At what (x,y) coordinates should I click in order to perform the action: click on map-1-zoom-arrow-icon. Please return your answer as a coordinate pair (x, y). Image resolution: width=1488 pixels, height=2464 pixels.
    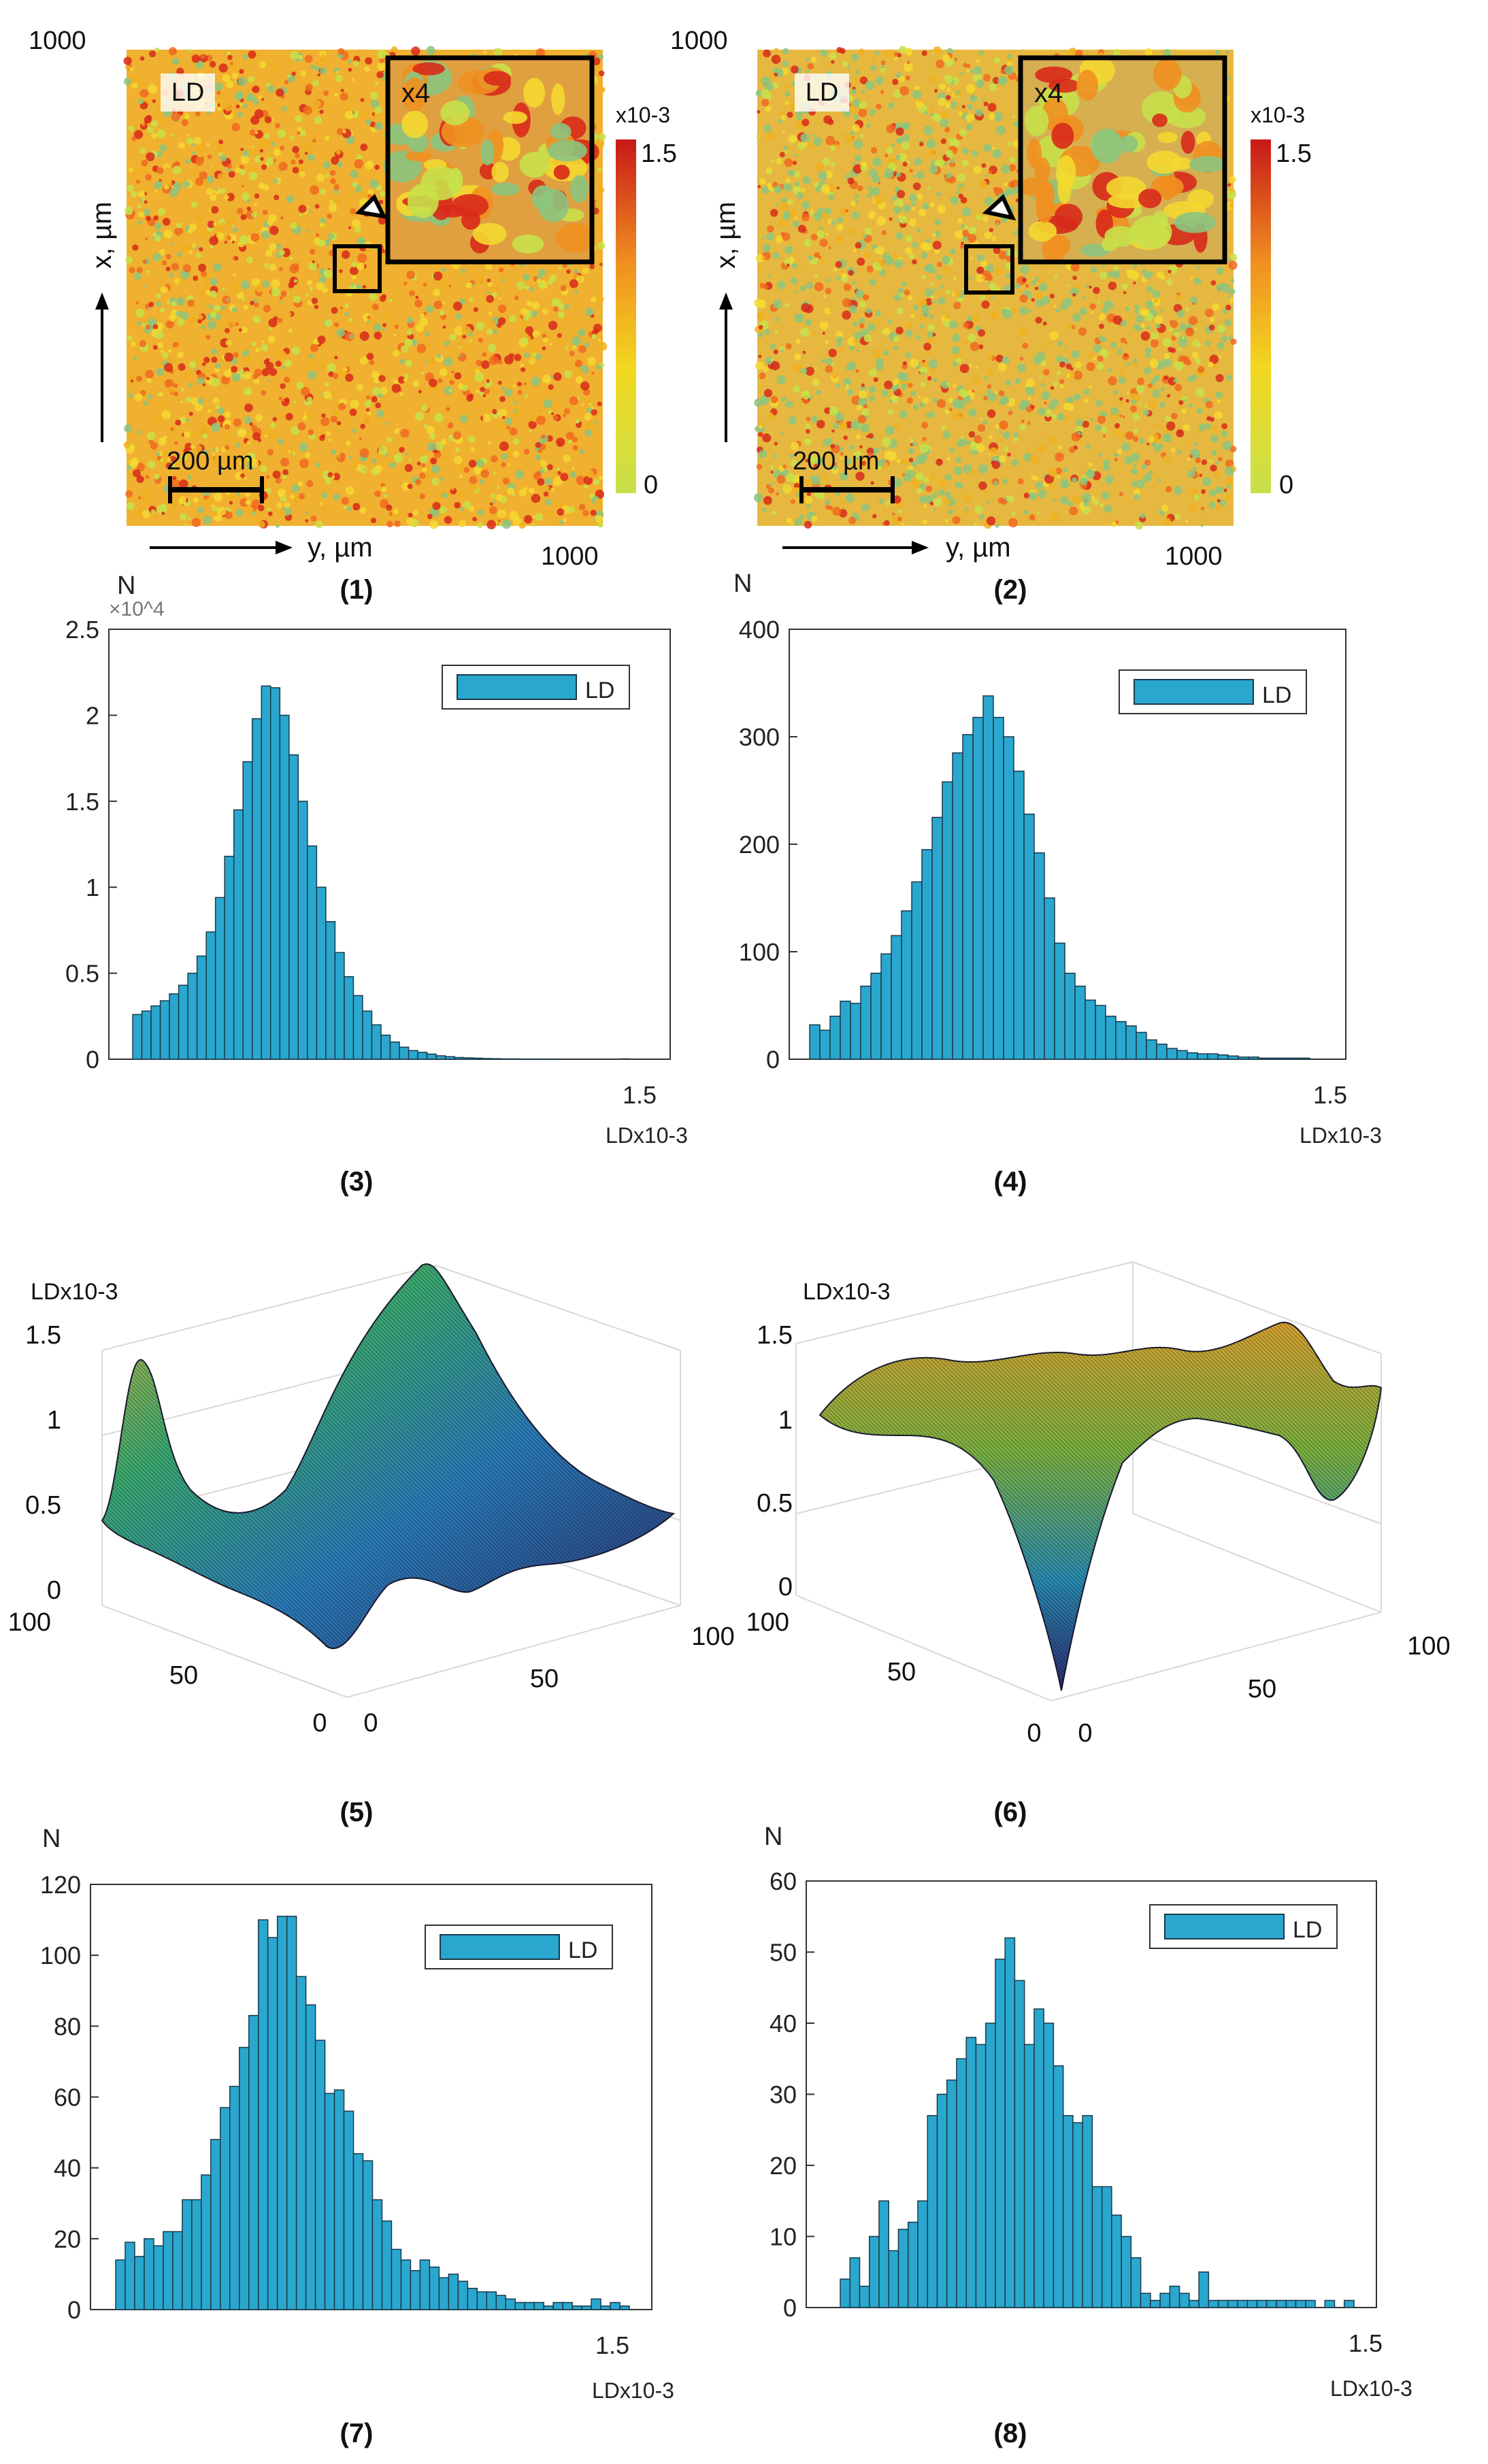
    Looking at the image, I should click on (371, 206).